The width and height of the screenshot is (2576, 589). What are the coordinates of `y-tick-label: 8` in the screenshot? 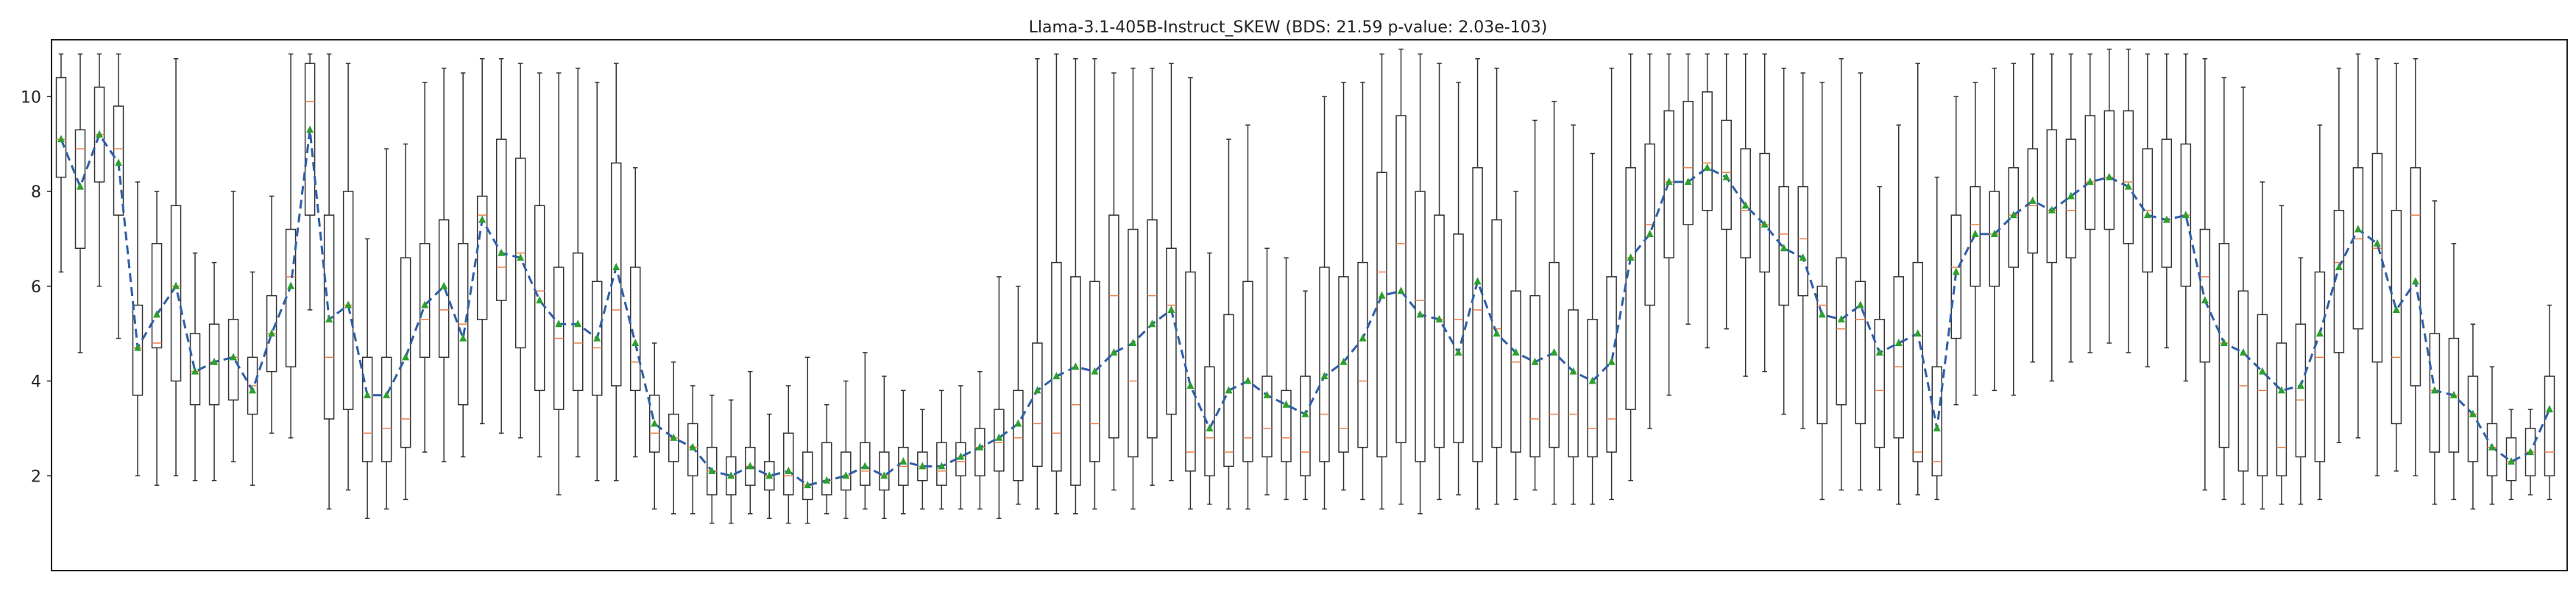 It's located at (36, 192).